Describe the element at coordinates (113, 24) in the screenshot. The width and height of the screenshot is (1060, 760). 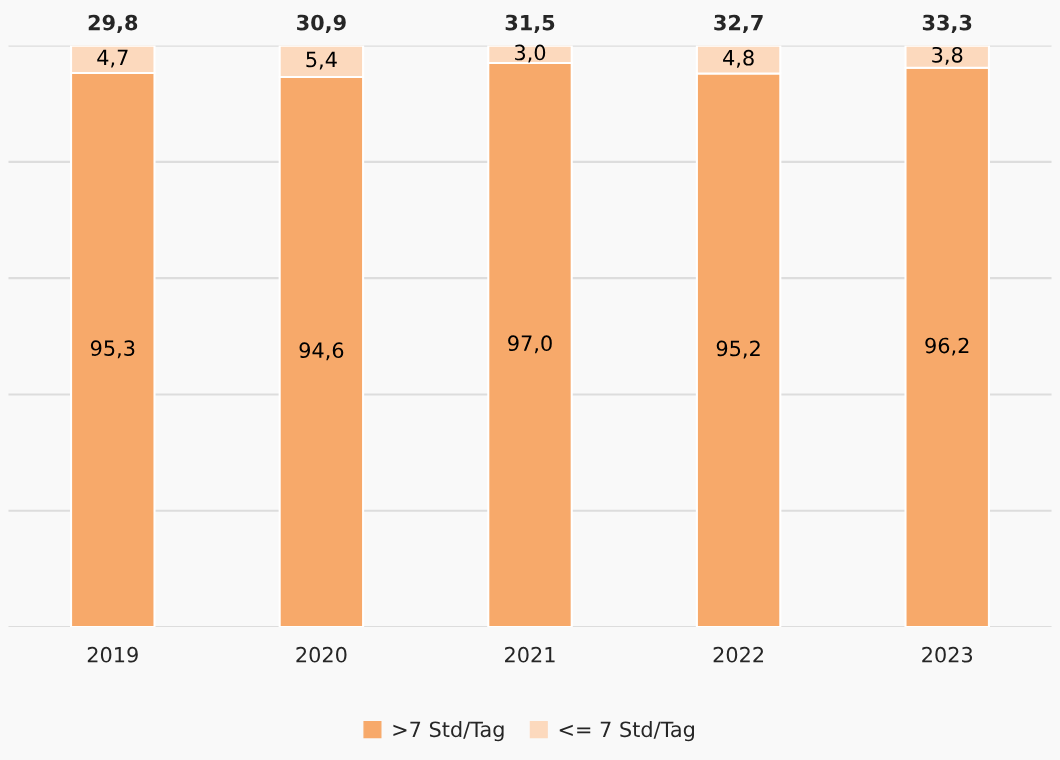
I see `annotation: 29,8` at that location.